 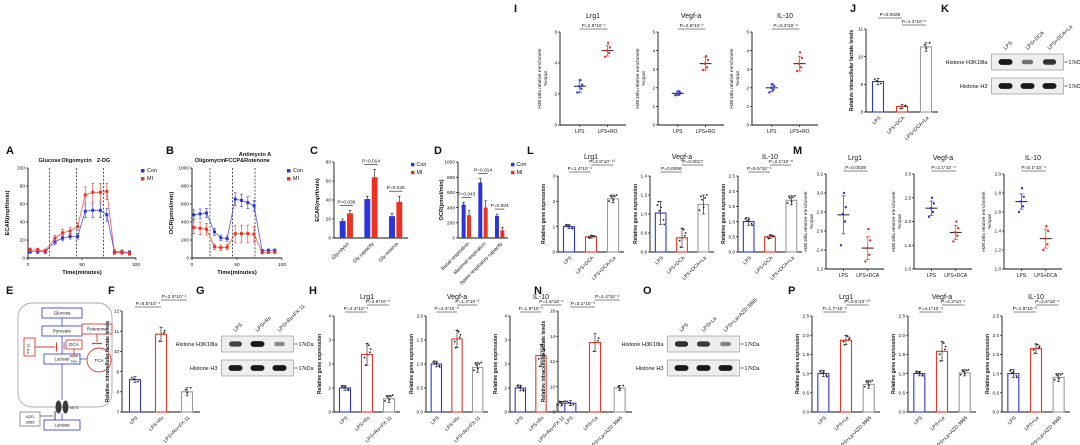 I want to click on y-axis-label: OCR(pmol/min), so click(x=172, y=213).